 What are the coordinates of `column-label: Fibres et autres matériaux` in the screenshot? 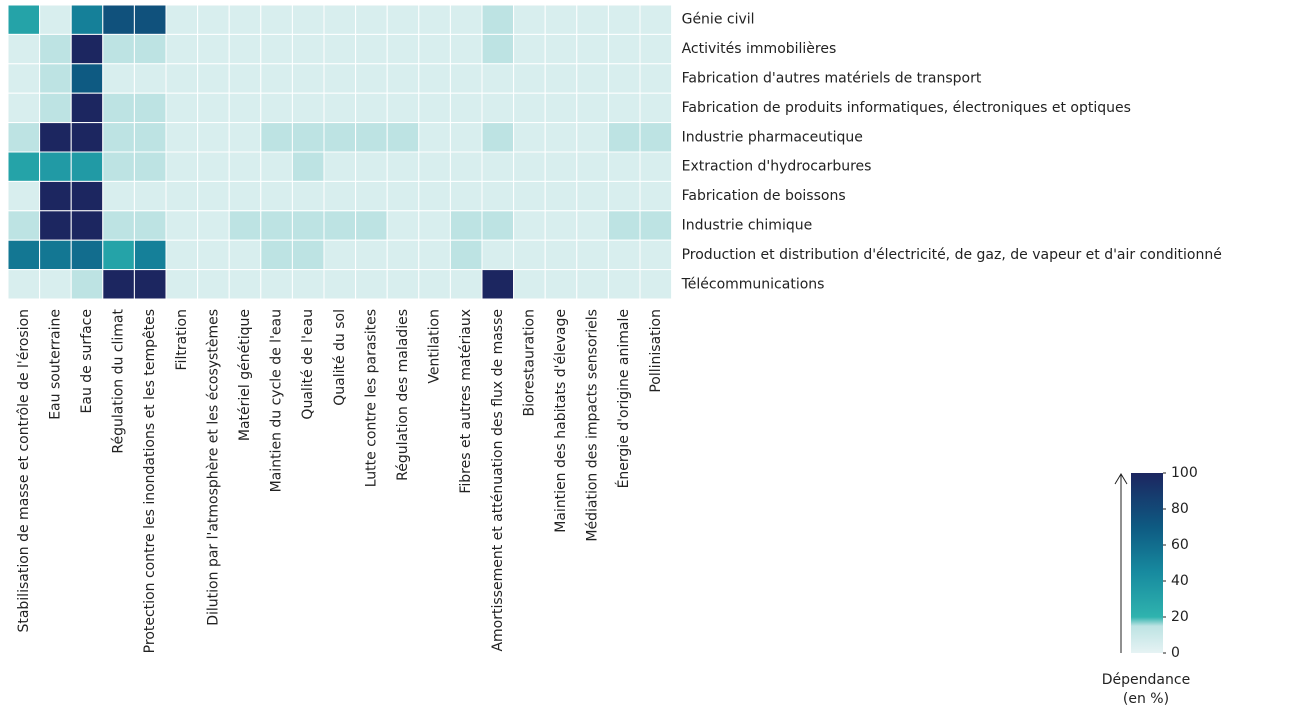 It's located at (466, 401).